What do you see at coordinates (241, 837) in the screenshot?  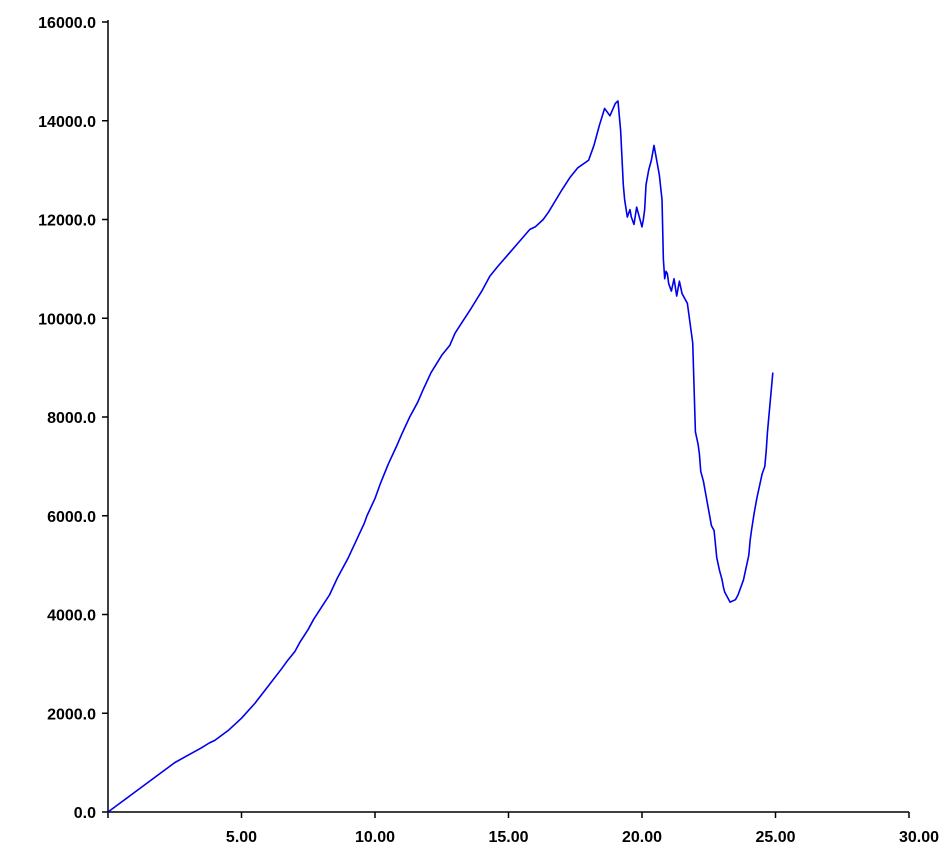 I see `x-tick-label: 5.00` at bounding box center [241, 837].